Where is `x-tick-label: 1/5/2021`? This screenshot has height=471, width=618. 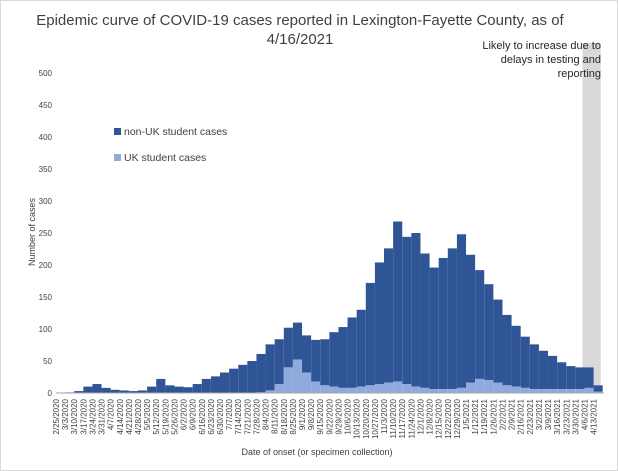 x-tick-label: 1/5/2021 is located at coordinates (466, 414).